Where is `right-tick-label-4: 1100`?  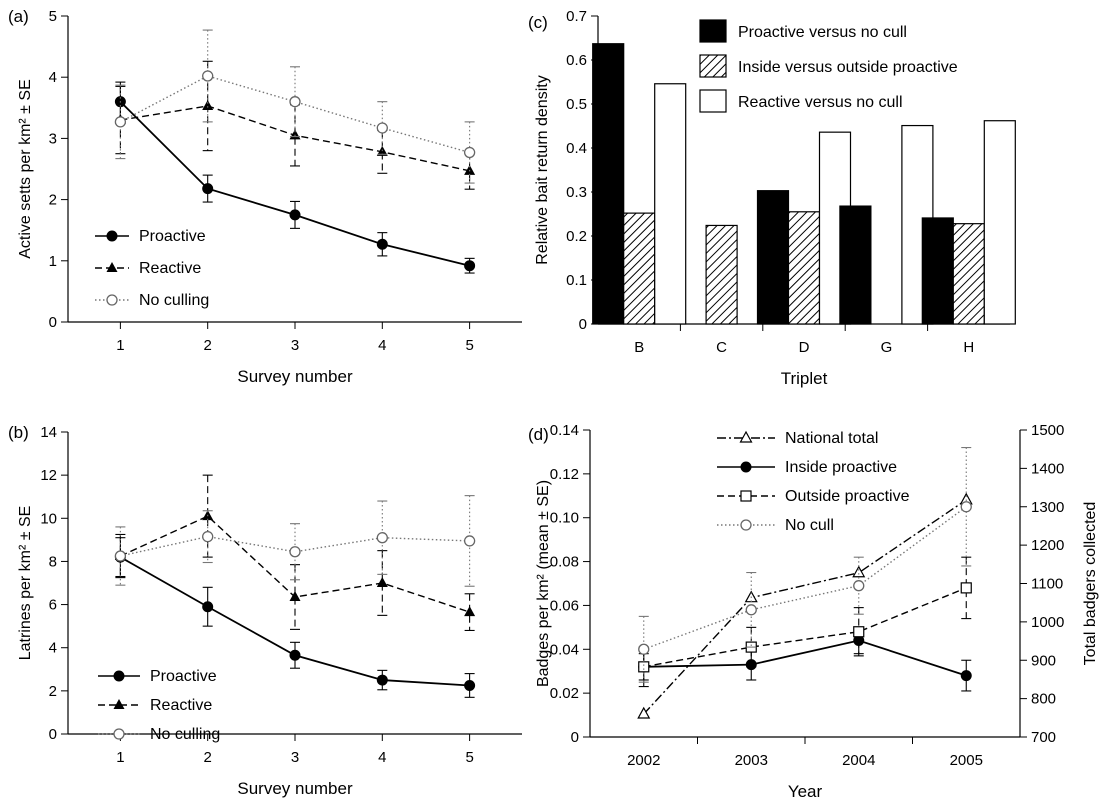 right-tick-label-4: 1100 is located at coordinates (1047, 584).